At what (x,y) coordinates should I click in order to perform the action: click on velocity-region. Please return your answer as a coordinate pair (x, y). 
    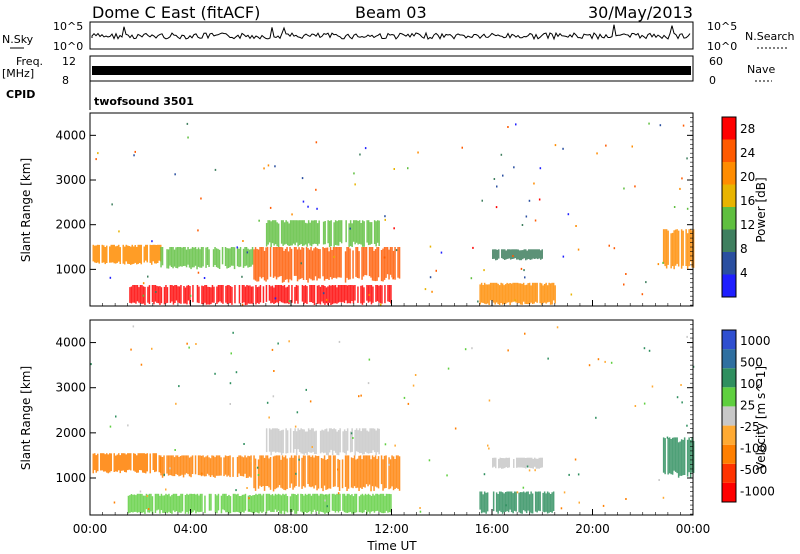
    Looking at the image, I should click on (322, 442).